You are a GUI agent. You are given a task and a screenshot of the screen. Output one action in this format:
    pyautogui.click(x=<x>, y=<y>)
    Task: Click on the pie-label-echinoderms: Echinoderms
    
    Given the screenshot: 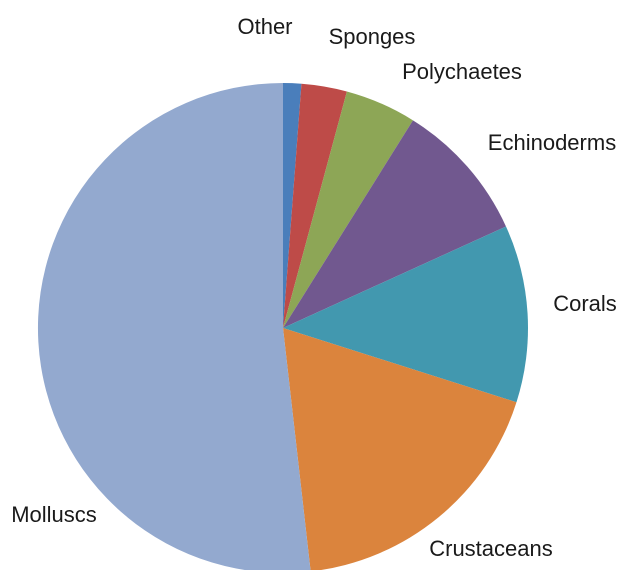 What is the action you would take?
    pyautogui.click(x=552, y=142)
    